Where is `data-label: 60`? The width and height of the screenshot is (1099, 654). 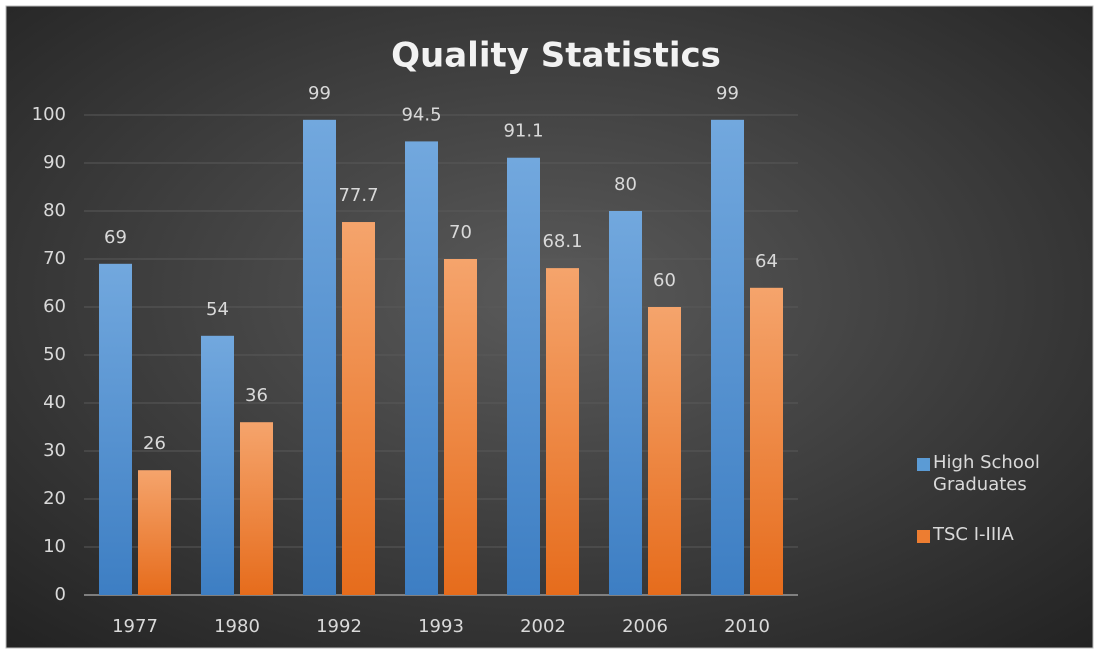
data-label: 60 is located at coordinates (664, 280).